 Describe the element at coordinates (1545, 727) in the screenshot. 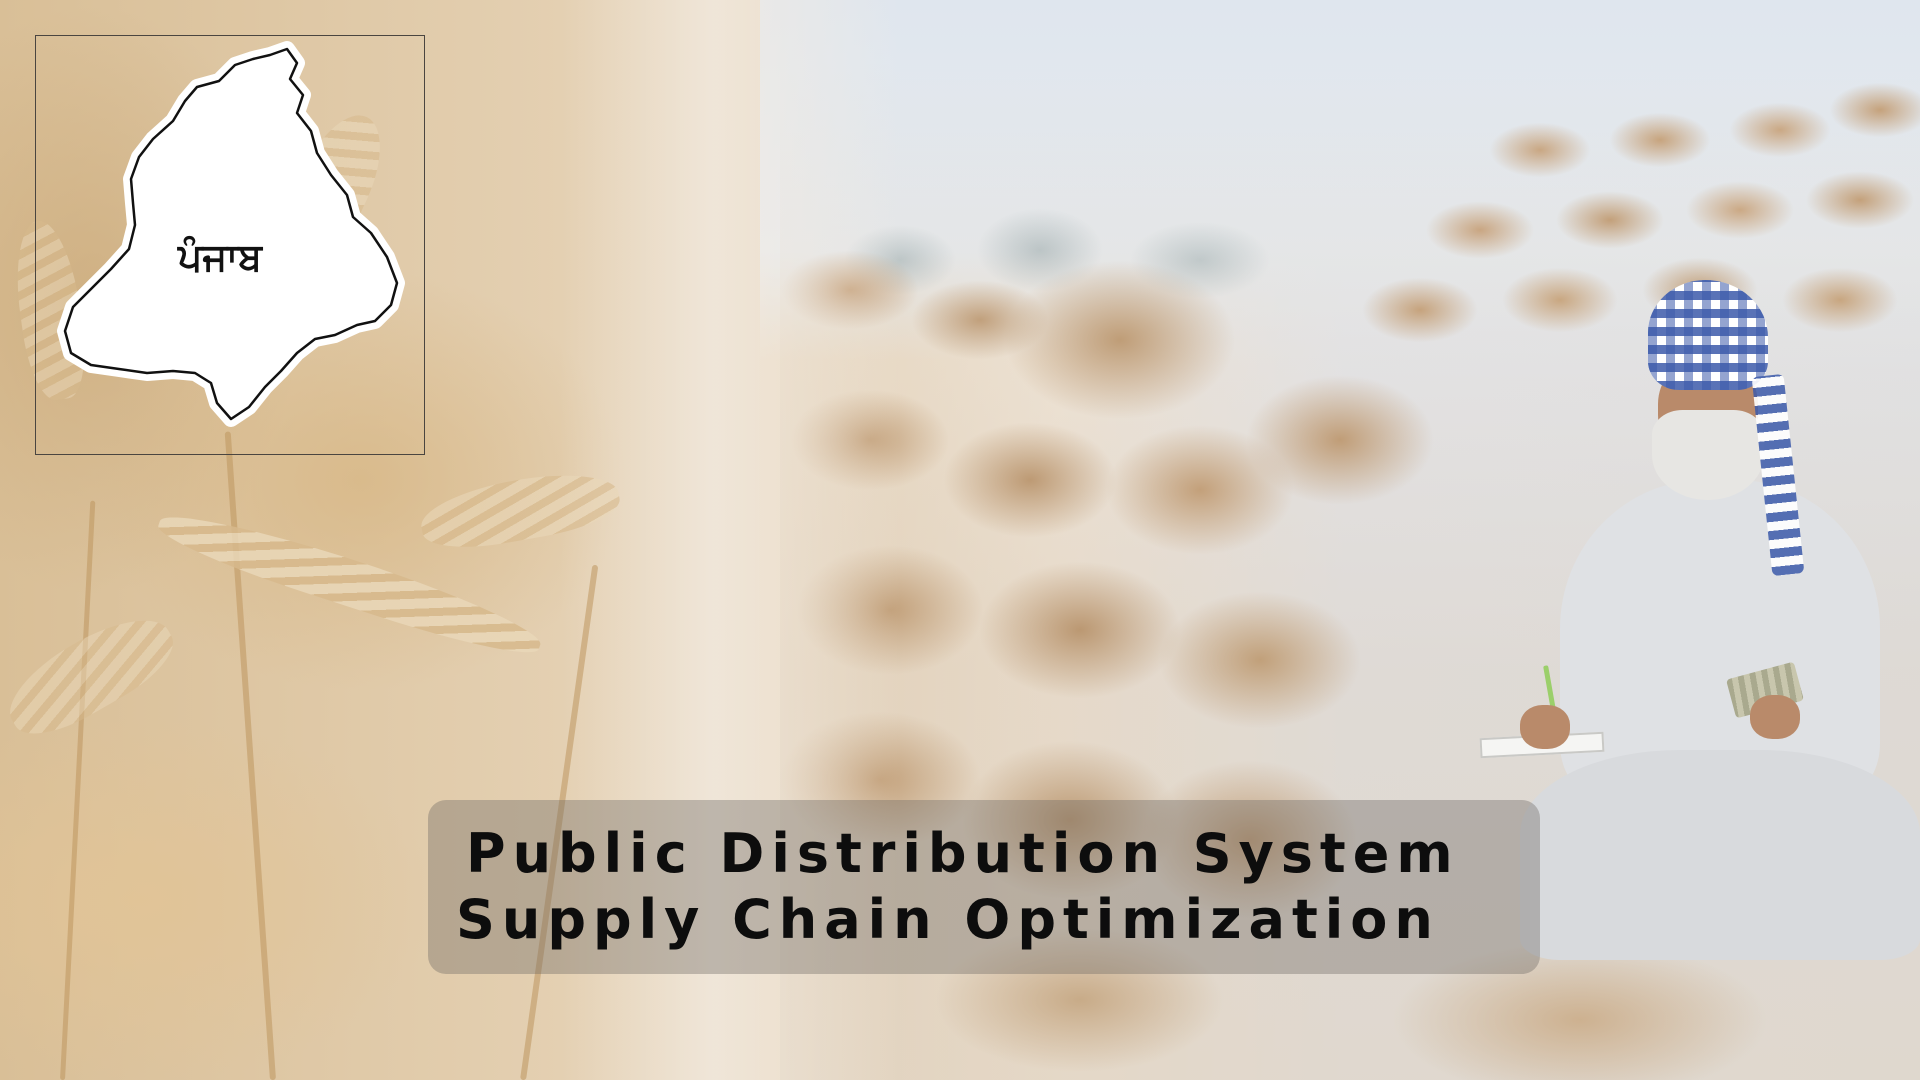

I see `left-hand` at that location.